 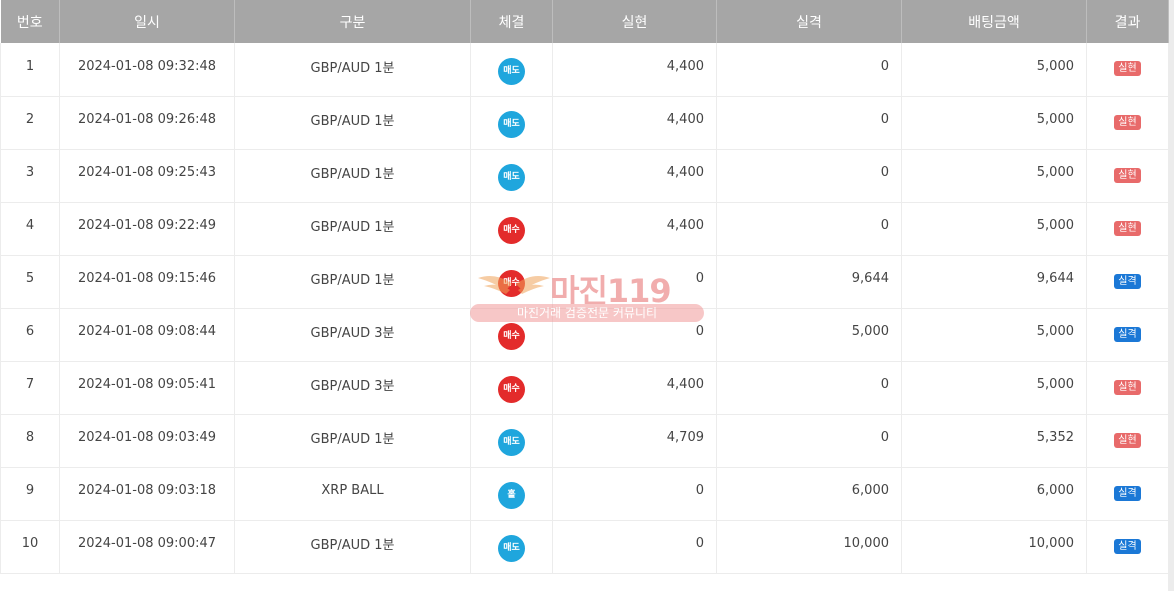 I want to click on cell-datetime: 2024-01-08 09:05:41, so click(x=147, y=388).